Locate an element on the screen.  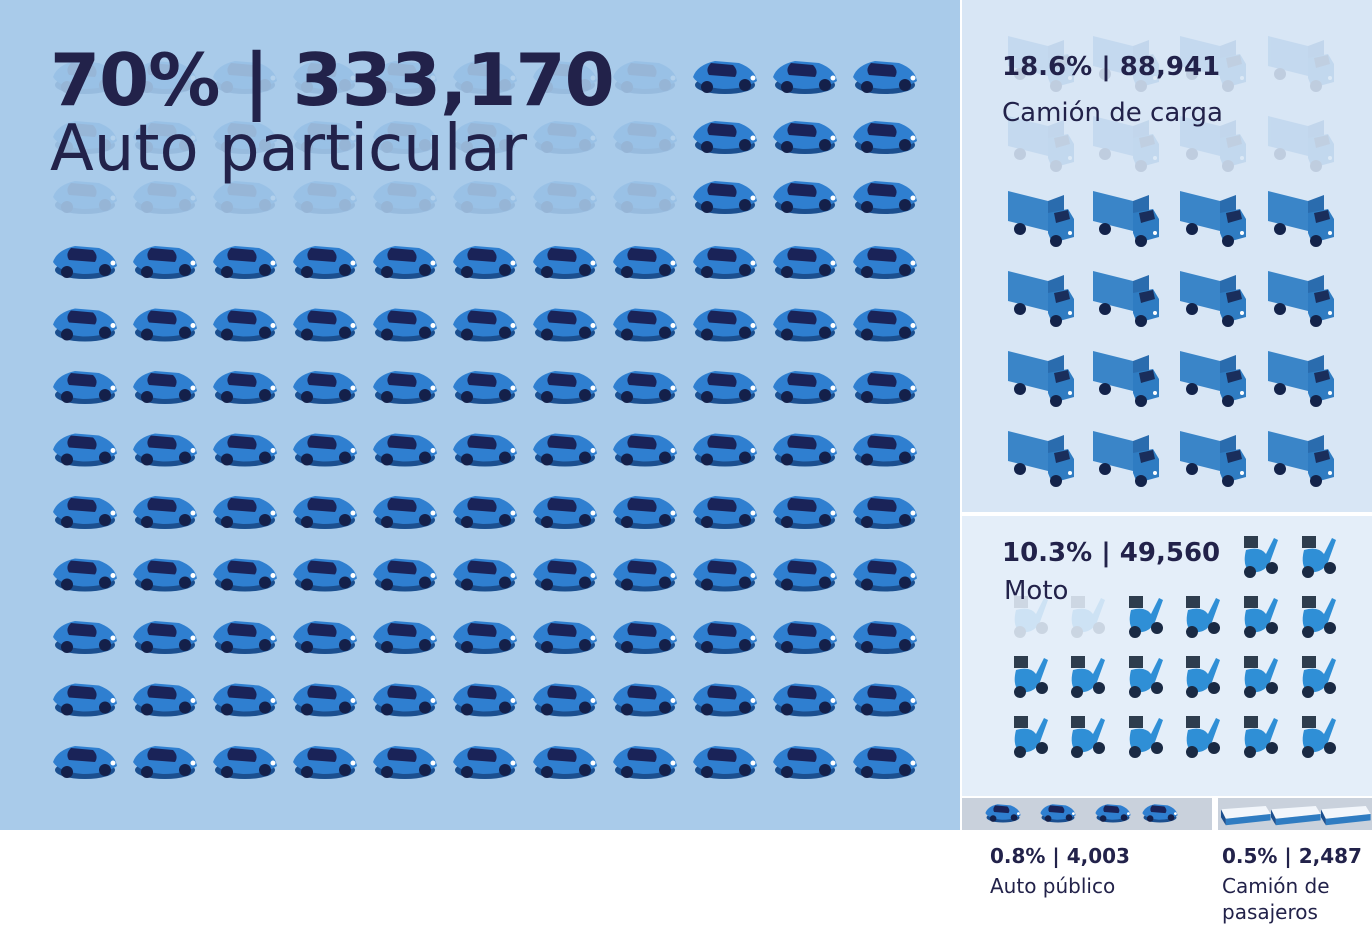
stat: 0.5% | 2,487 is located at coordinates (1292, 856).